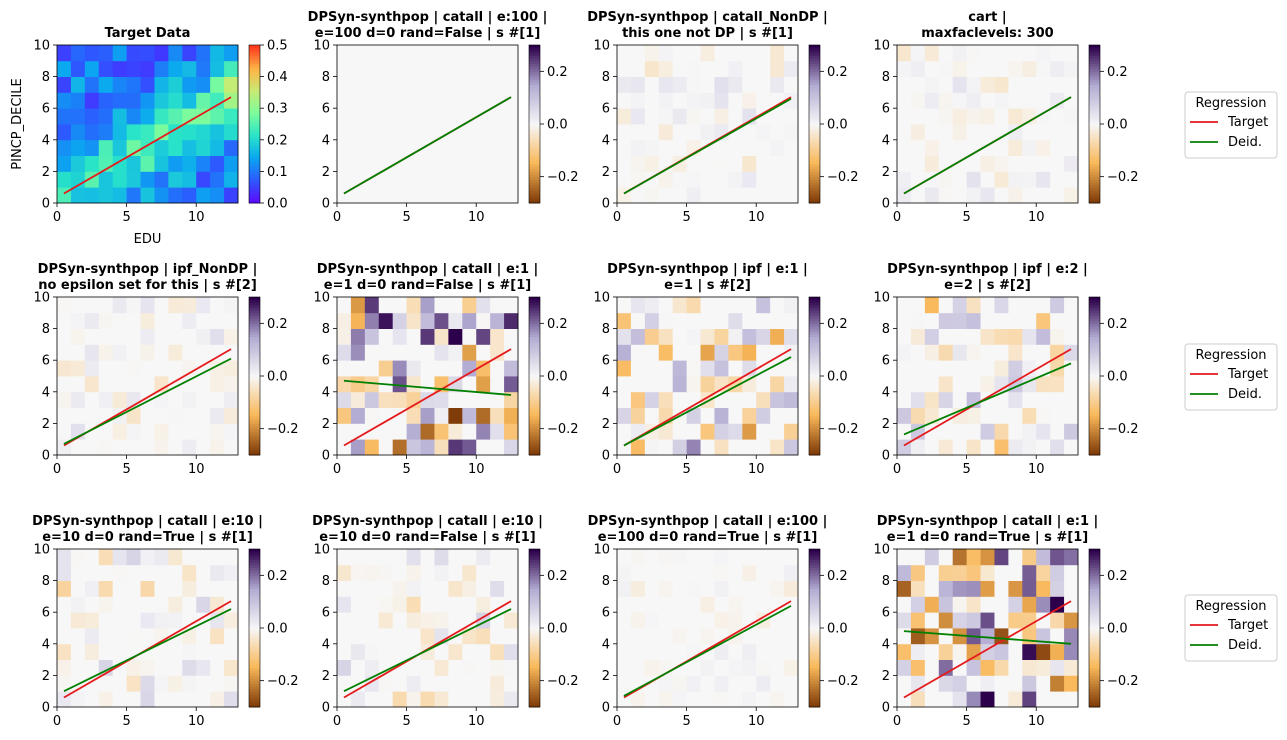  What do you see at coordinates (1245, 142) in the screenshot?
I see `legend-label: Deid.` at bounding box center [1245, 142].